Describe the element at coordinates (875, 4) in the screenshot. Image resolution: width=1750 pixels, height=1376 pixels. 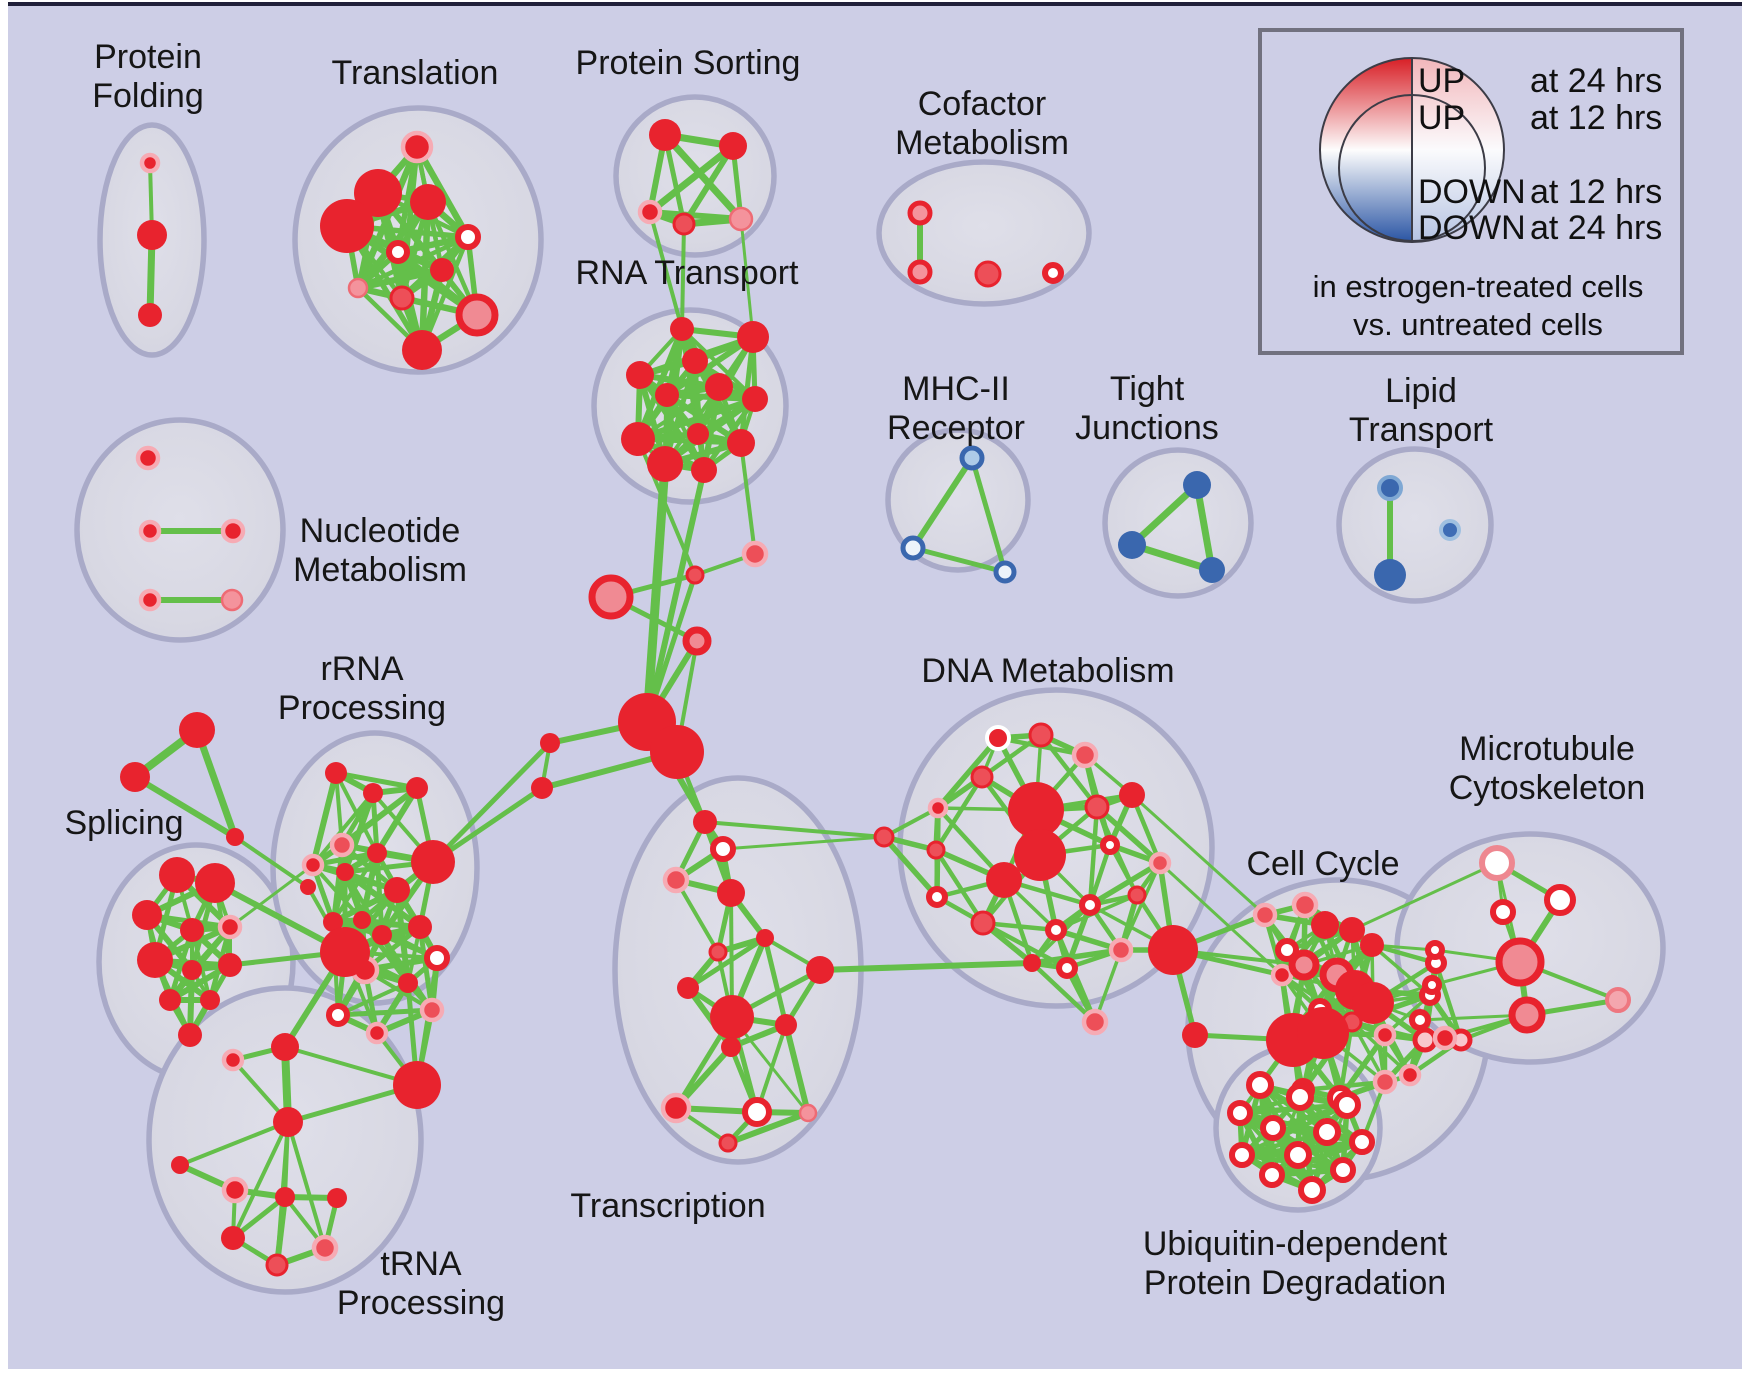
I see `panel-top-border` at that location.